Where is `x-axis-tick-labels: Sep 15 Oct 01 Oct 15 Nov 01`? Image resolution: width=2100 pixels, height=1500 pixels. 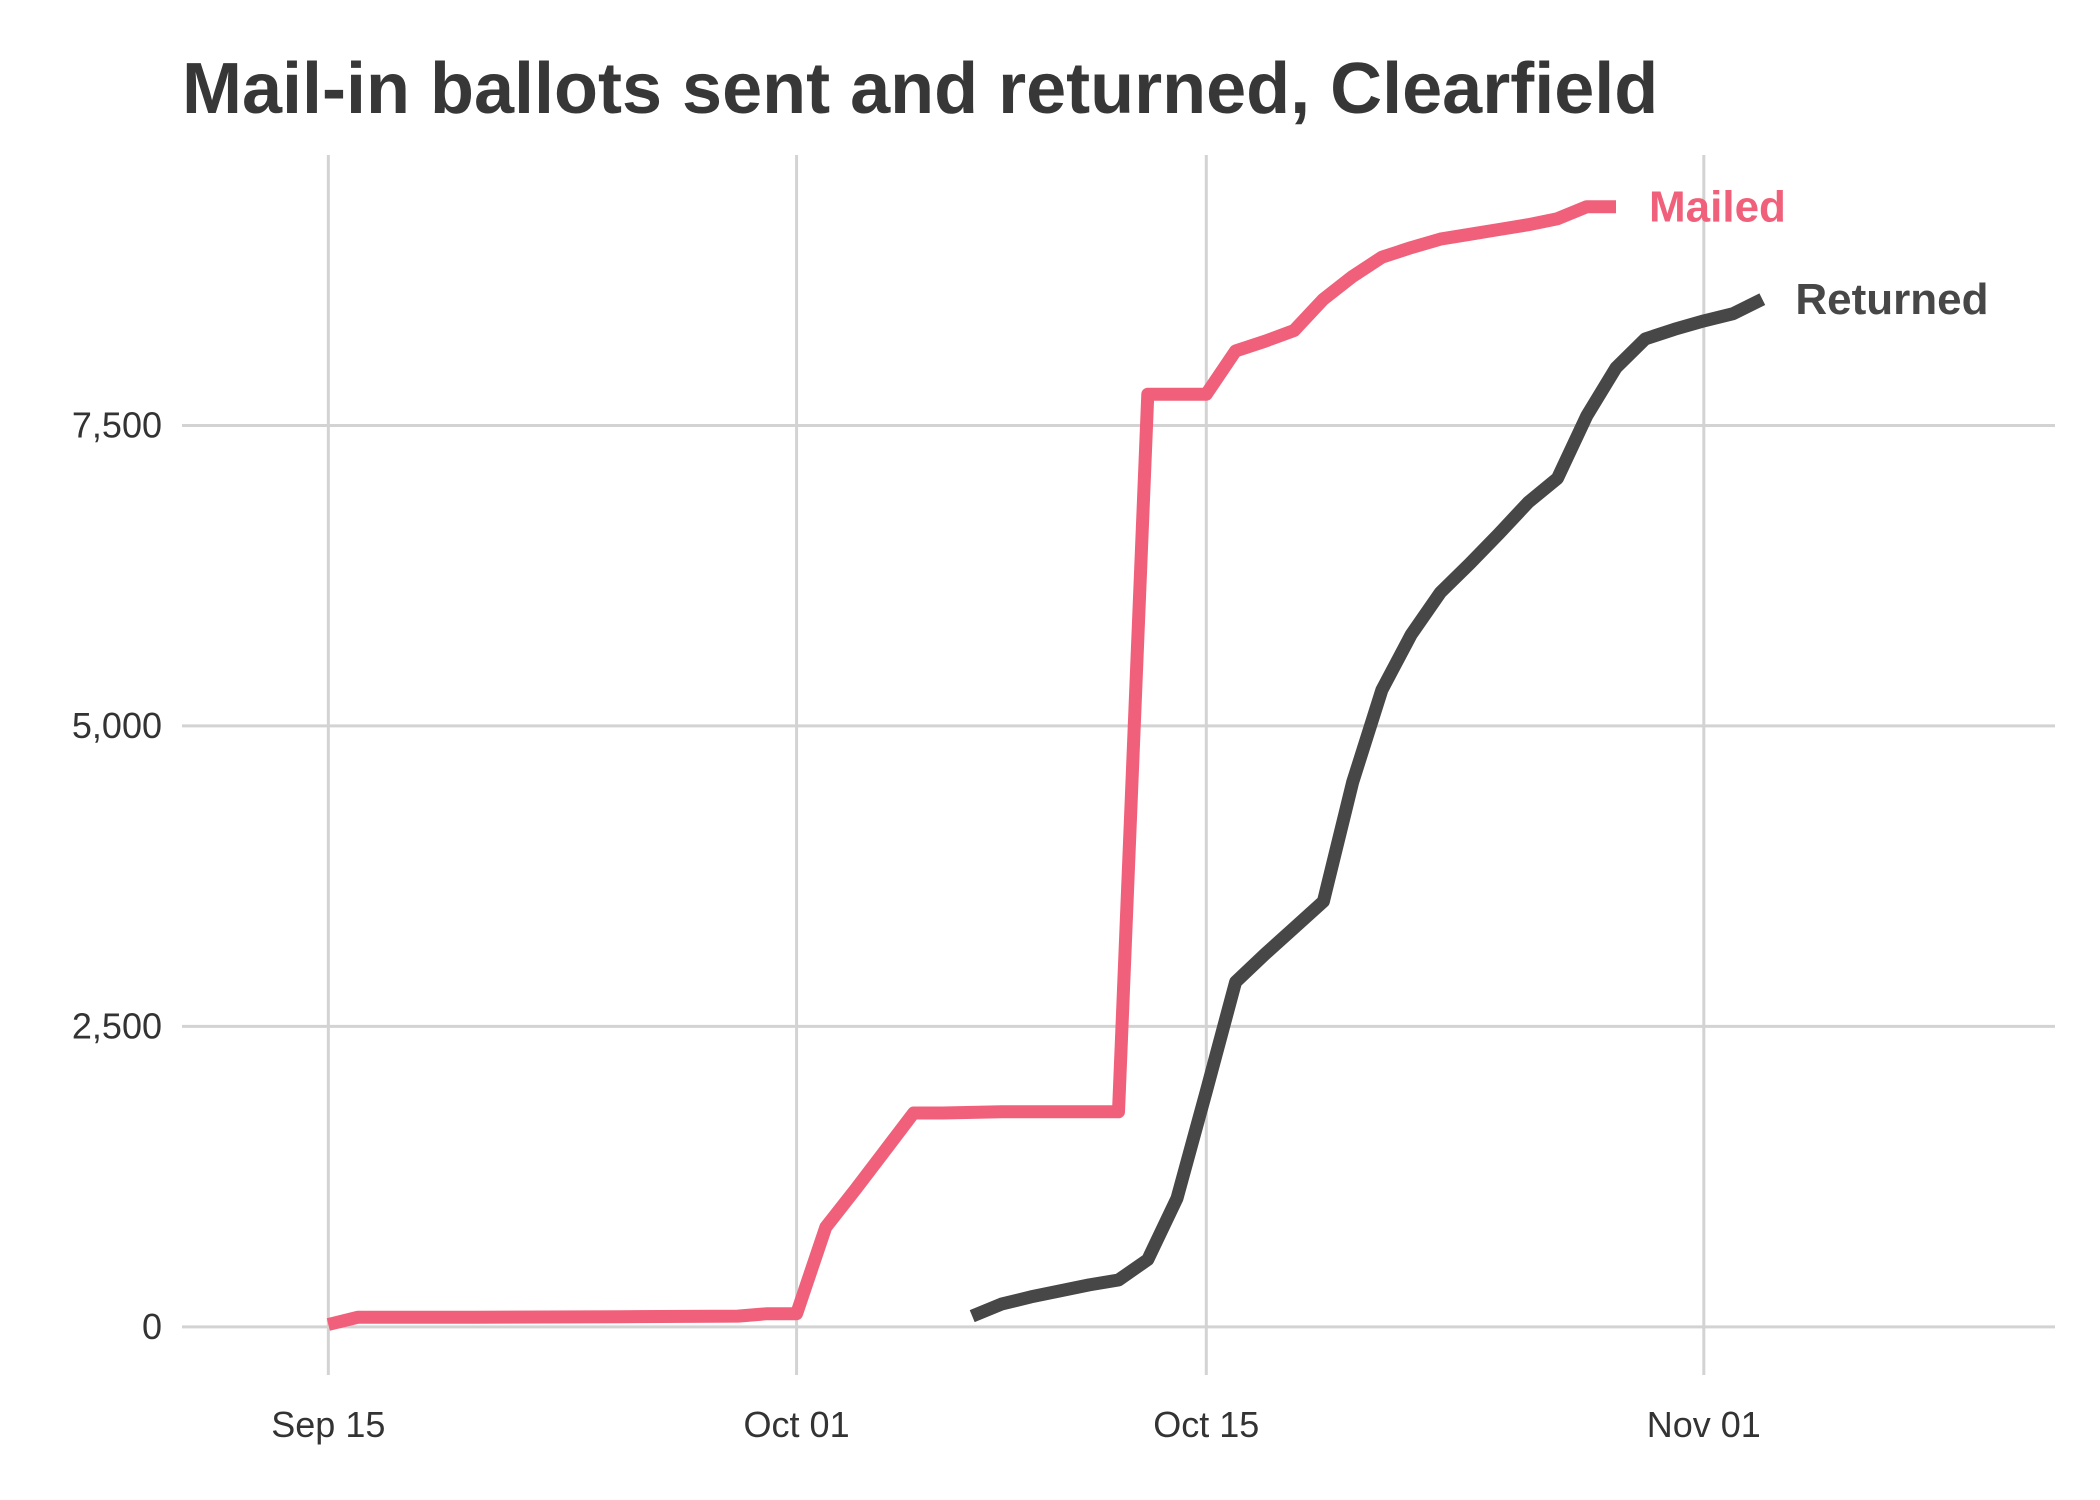 x-axis-tick-labels: Sep 15 Oct 01 Oct 15 Nov 01 is located at coordinates (1016, 1424).